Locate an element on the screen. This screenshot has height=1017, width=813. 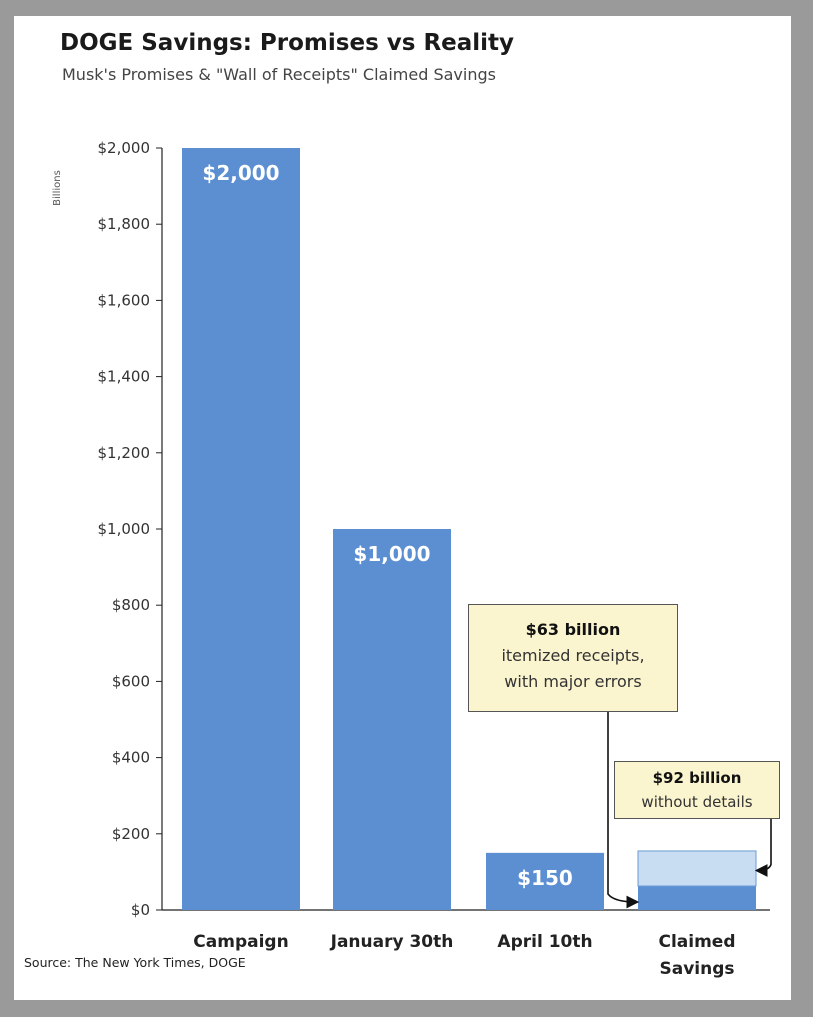
category-label-4: Claimed is located at coordinates (696, 942).